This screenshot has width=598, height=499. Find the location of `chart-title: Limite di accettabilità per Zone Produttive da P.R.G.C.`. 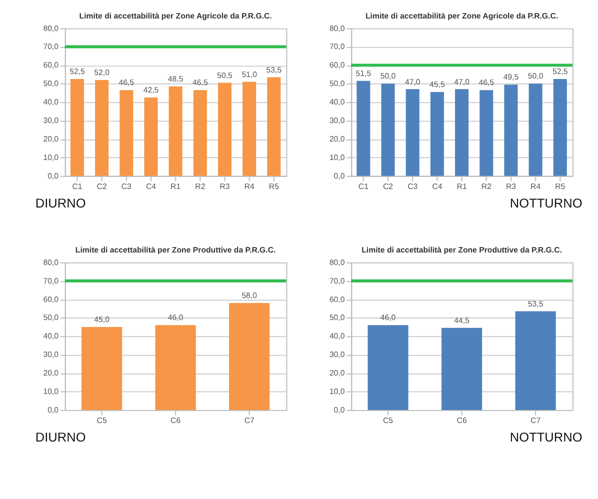

chart-title: Limite di accettabilità per Zone Produttive da P.R.G.C. is located at coordinates (462, 250).